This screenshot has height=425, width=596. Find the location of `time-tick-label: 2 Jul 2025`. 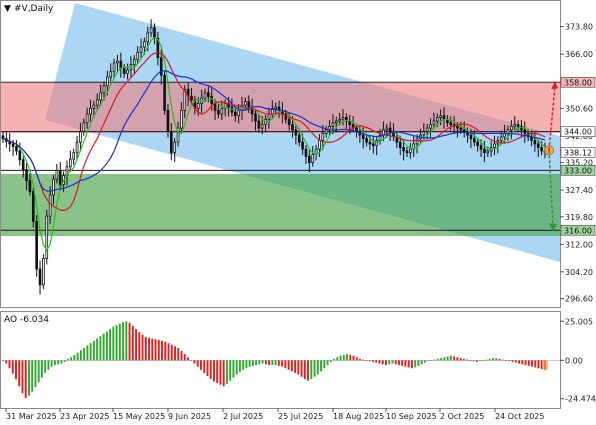

time-tick-label: 2 Jul 2025 is located at coordinates (243, 416).